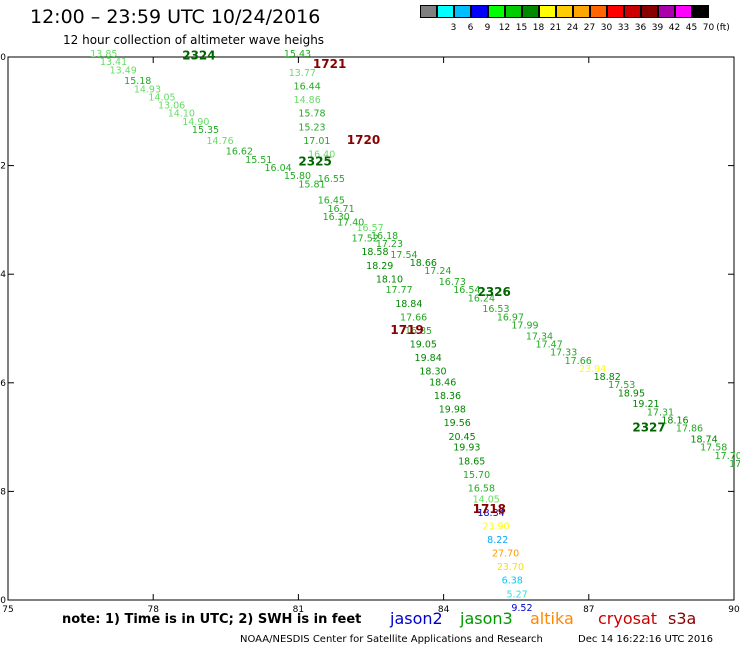 This screenshot has width=740, height=650. I want to click on lon-tick-label: 90, so click(734, 610).